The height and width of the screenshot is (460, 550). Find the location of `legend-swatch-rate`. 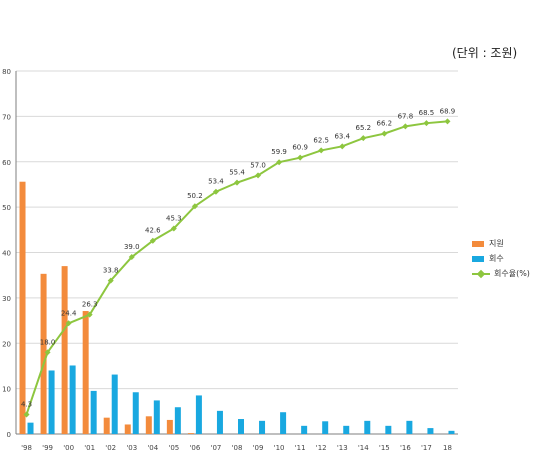

legend-swatch-rate is located at coordinates (481, 273).